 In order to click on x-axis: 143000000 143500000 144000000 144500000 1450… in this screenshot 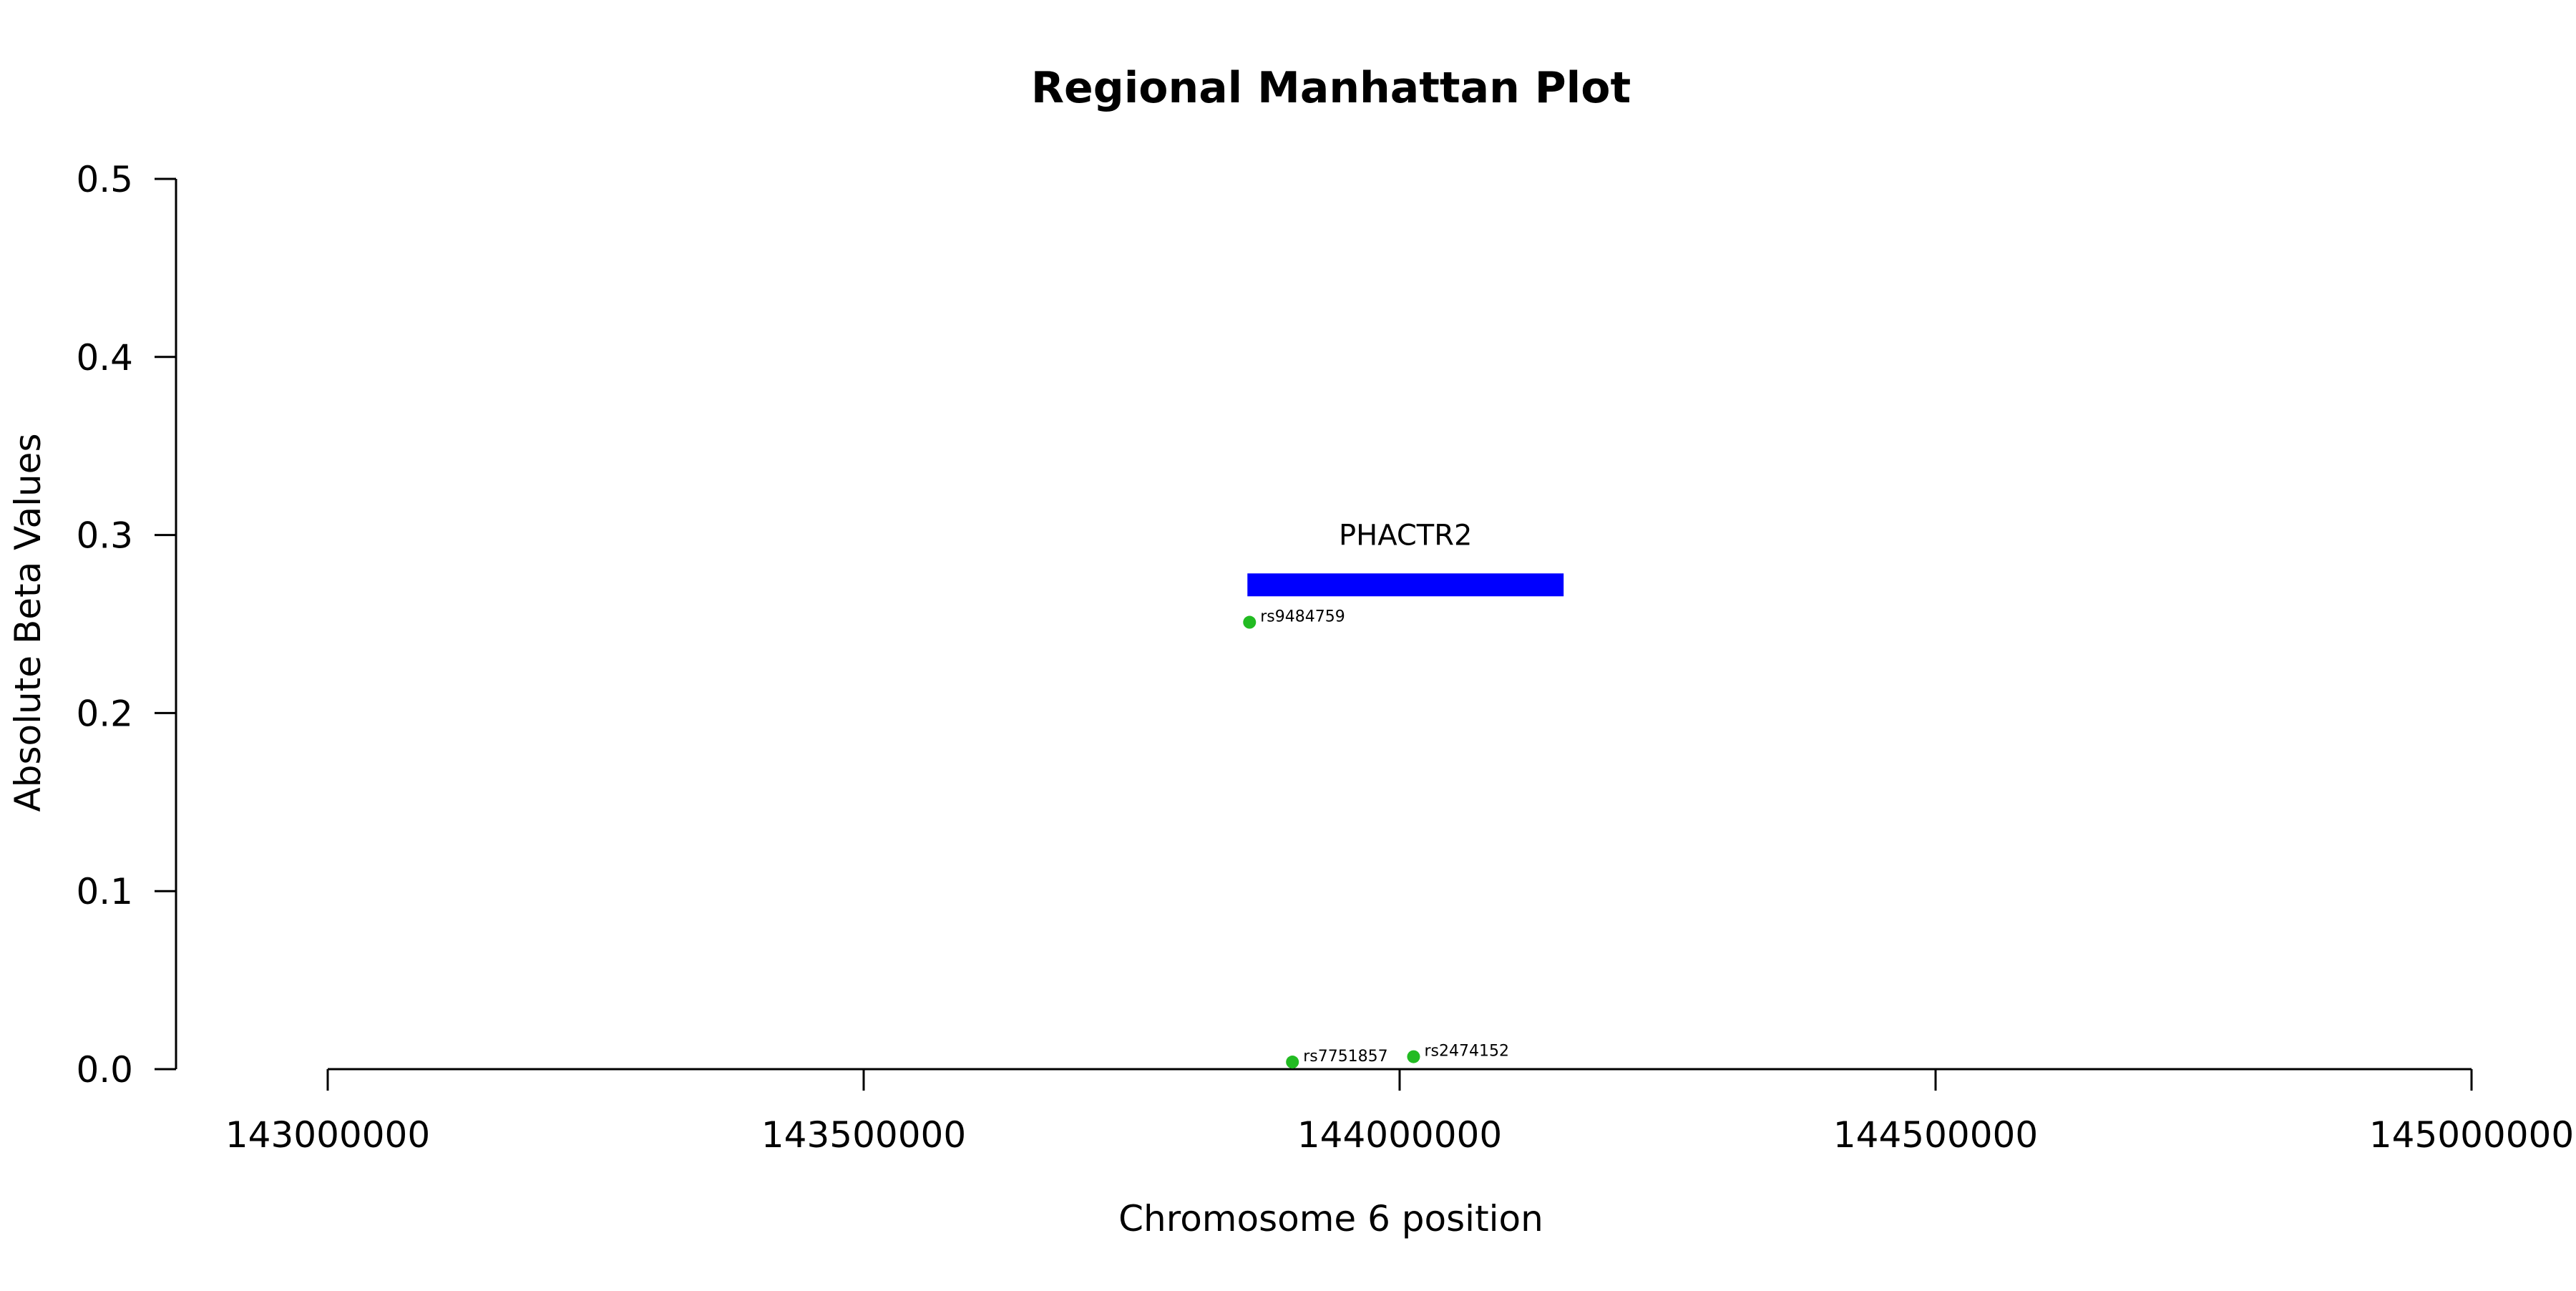, I will do `click(1399, 1112)`.